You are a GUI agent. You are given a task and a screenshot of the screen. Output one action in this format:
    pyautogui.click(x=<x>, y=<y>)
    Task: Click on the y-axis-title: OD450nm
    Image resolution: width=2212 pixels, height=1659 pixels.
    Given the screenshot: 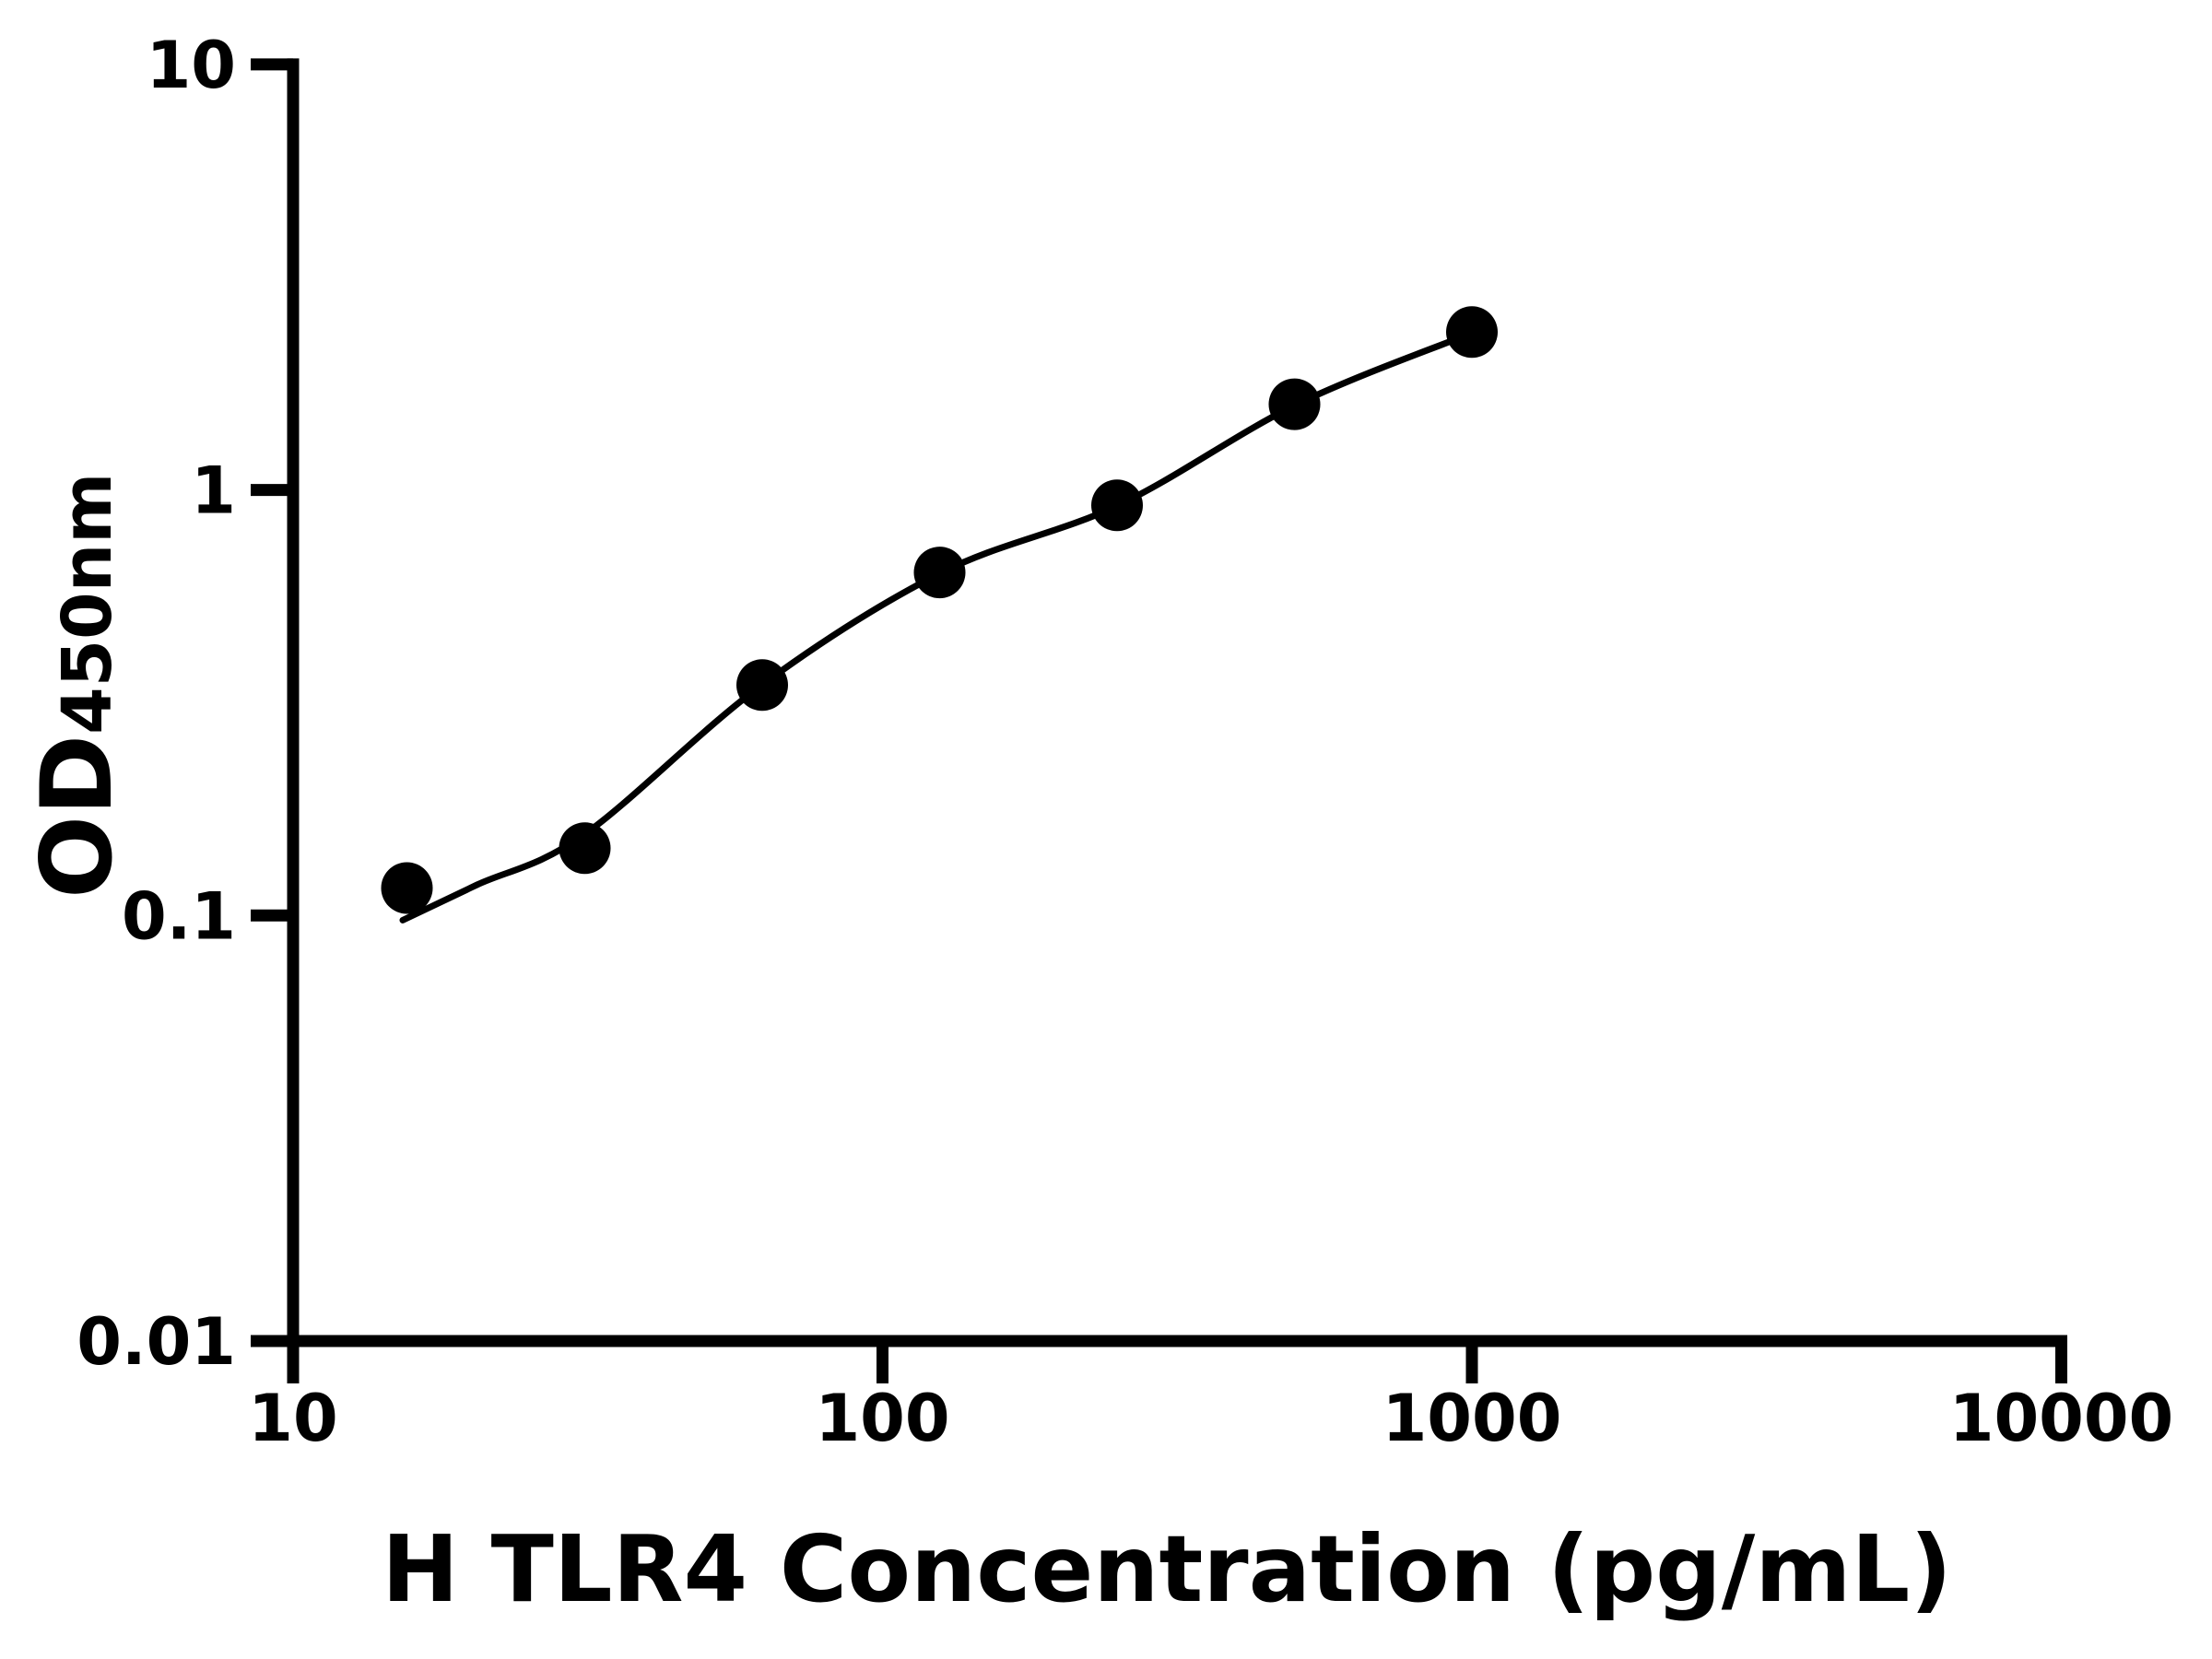 What is the action you would take?
    pyautogui.click(x=77, y=686)
    